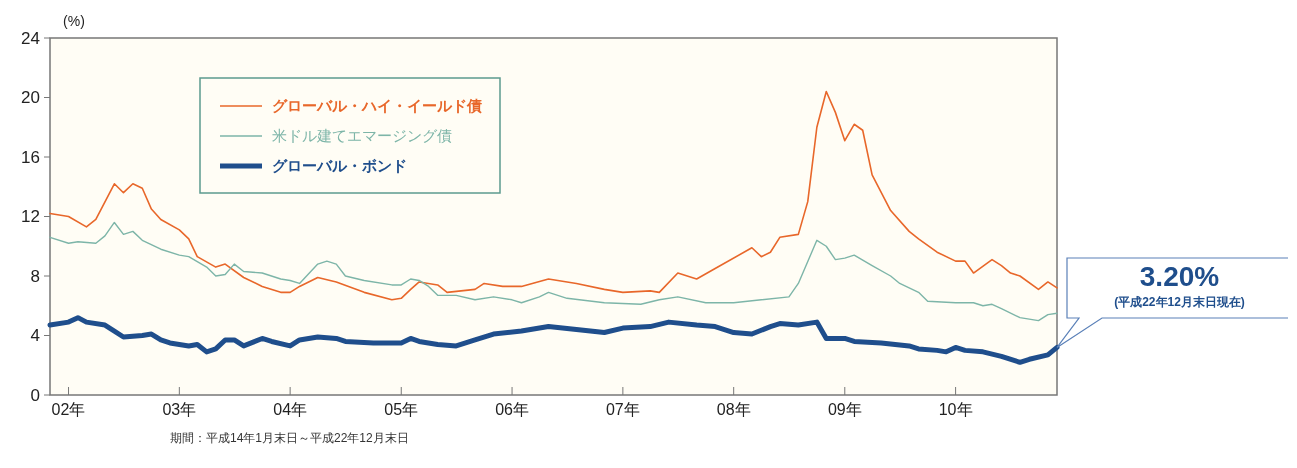 The width and height of the screenshot is (1297, 468). Describe the element at coordinates (35, 395) in the screenshot. I see `y-tick-label: 0` at that location.